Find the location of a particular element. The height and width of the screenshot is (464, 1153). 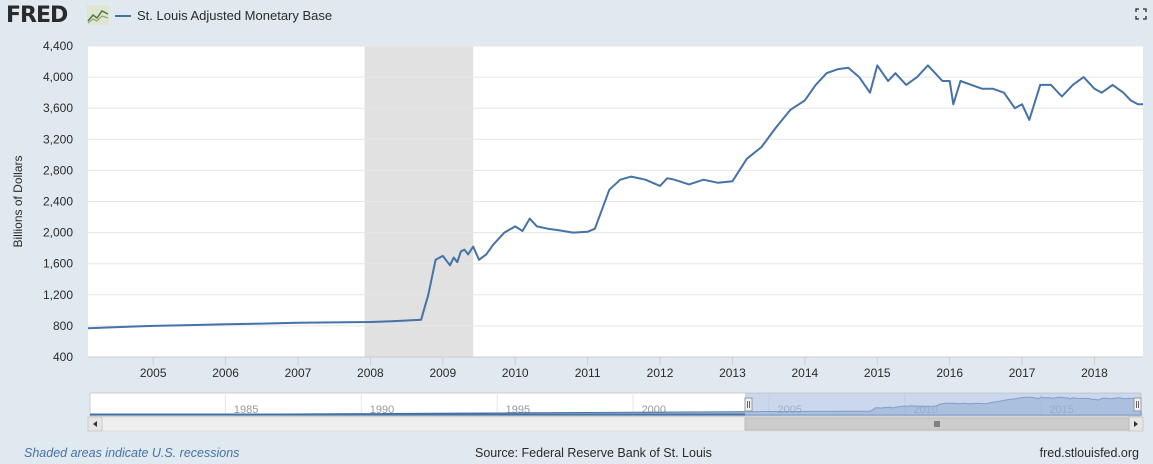

x-tick-label: 2014 is located at coordinates (804, 373).